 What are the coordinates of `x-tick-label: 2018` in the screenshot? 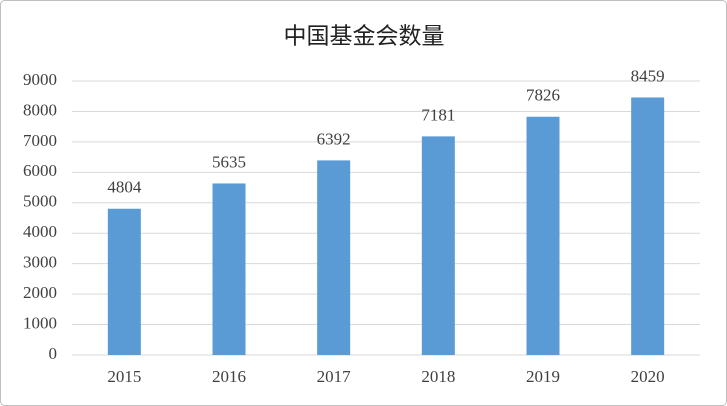 It's located at (438, 376).